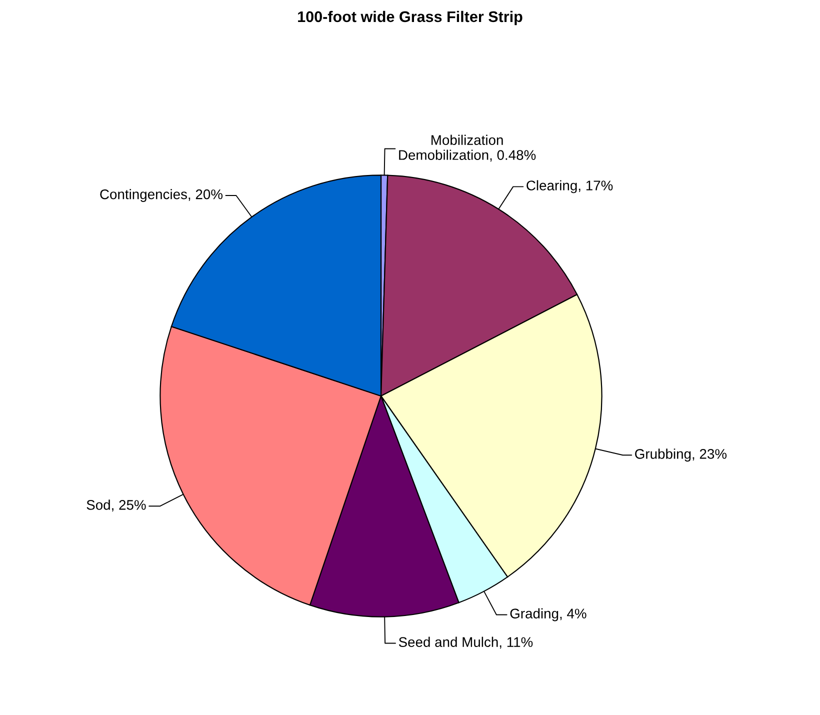 The height and width of the screenshot is (715, 820). Describe the element at coordinates (467, 148) in the screenshot. I see `slice-label: Mobilization Demobilization, 0.48%` at that location.